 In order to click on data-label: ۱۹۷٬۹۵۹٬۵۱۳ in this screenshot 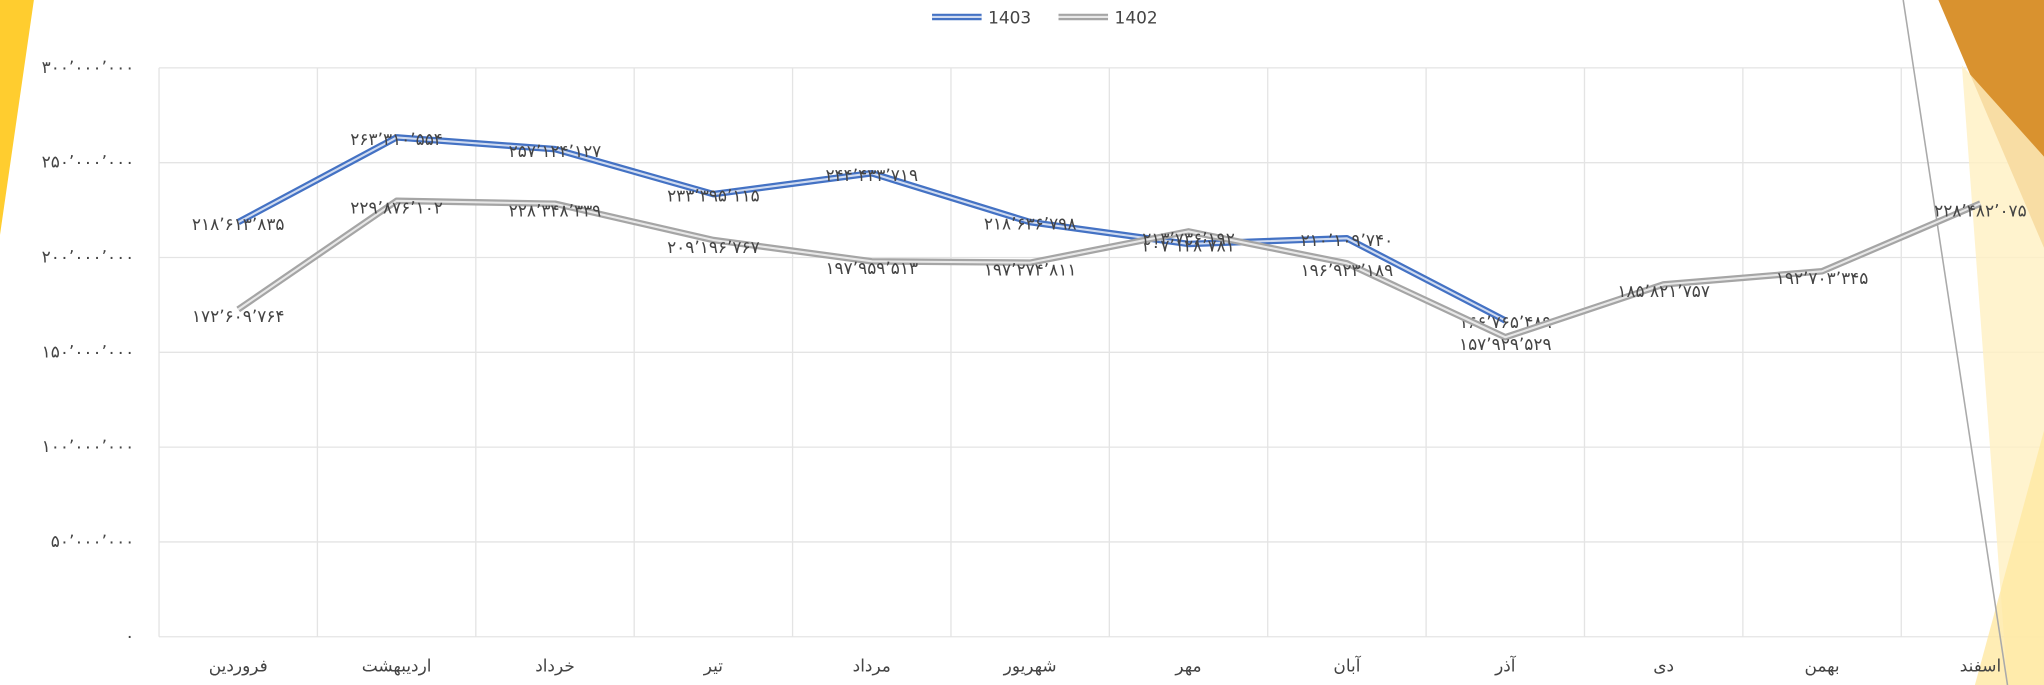, I will do `click(871, 268)`.